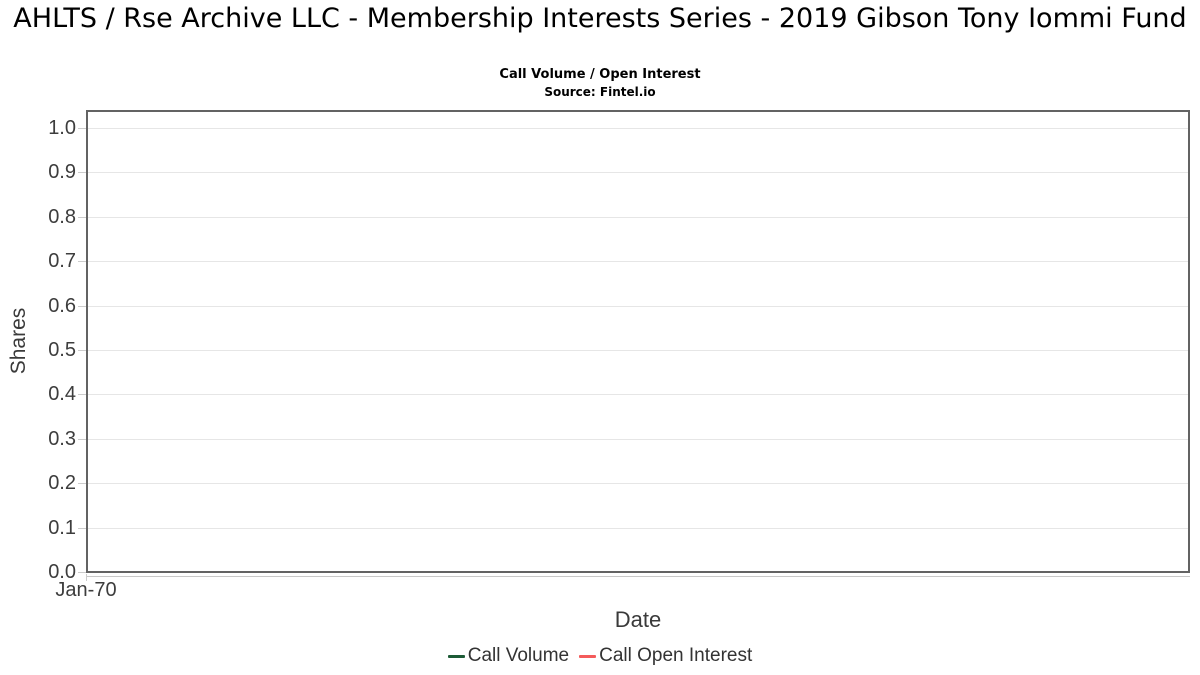 This screenshot has width=1200, height=675. I want to click on y-tick-label: 0.6, so click(62, 305).